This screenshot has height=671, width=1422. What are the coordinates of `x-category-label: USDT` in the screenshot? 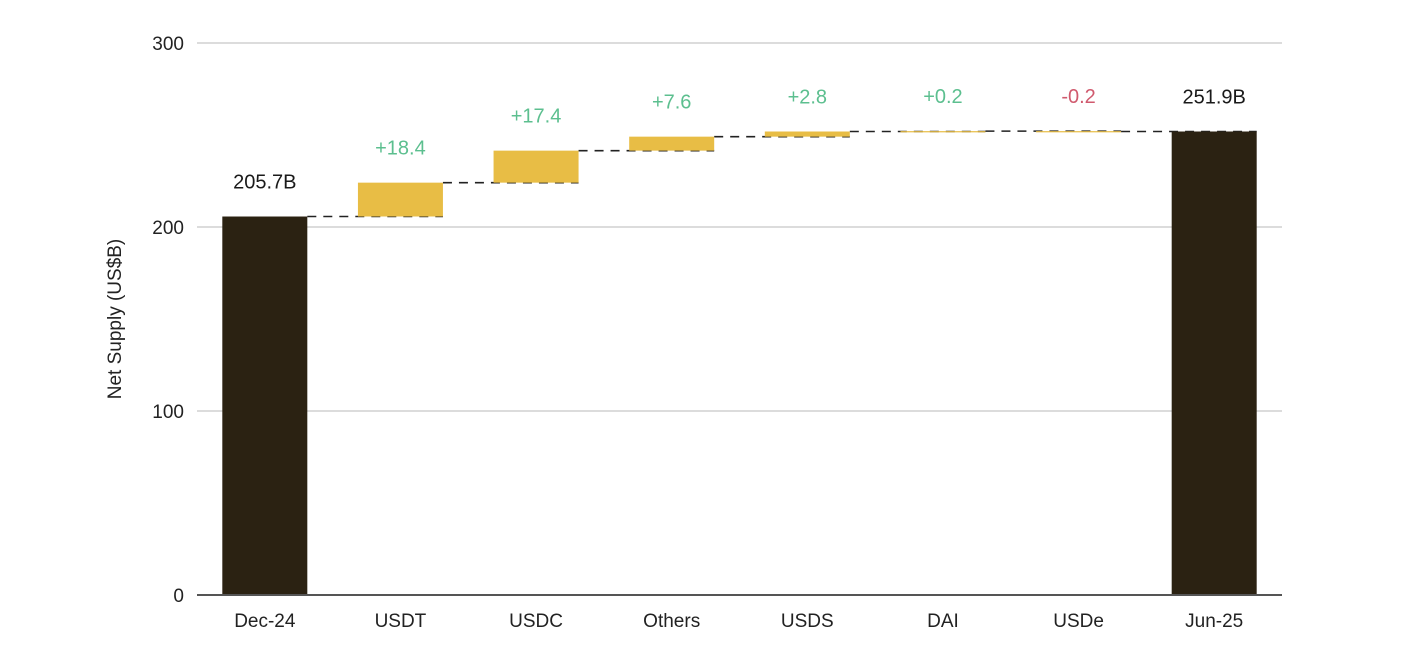 It's located at (401, 621).